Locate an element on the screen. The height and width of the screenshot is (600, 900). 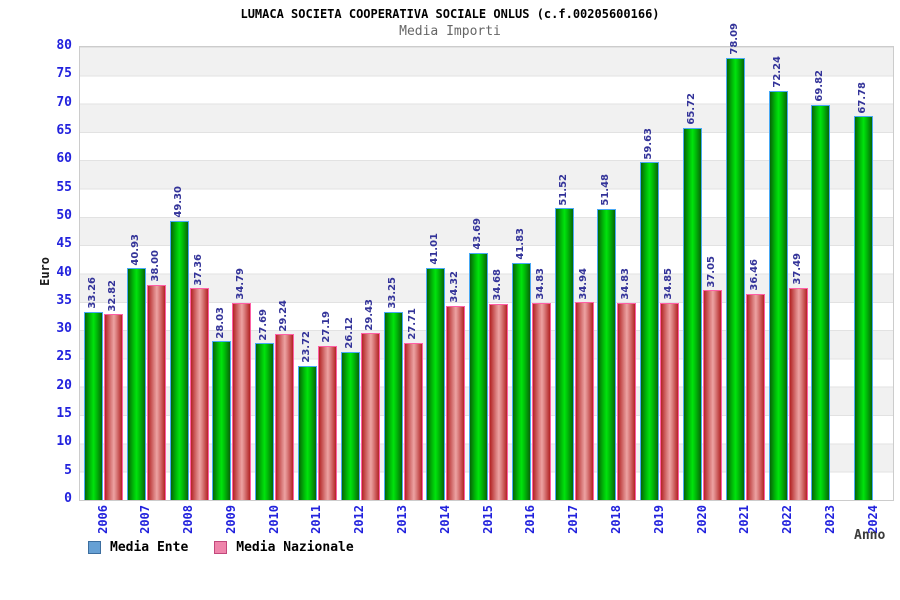
bar-value-label-ente-2006: 33.26 is located at coordinates (92, 293).